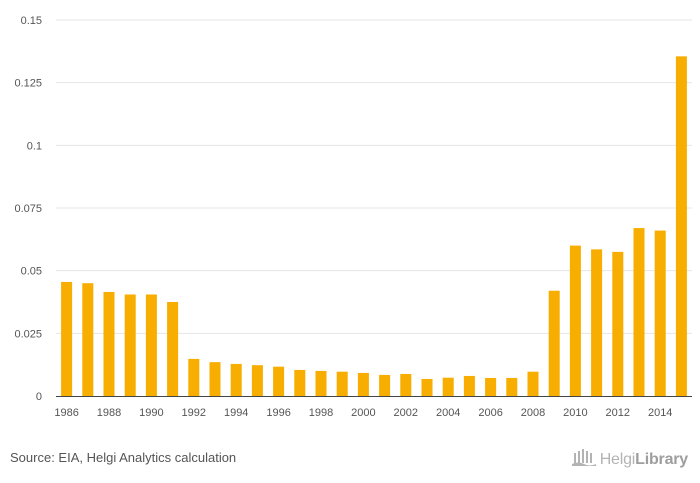  What do you see at coordinates (583, 459) in the screenshot?
I see `library-building-icon` at bounding box center [583, 459].